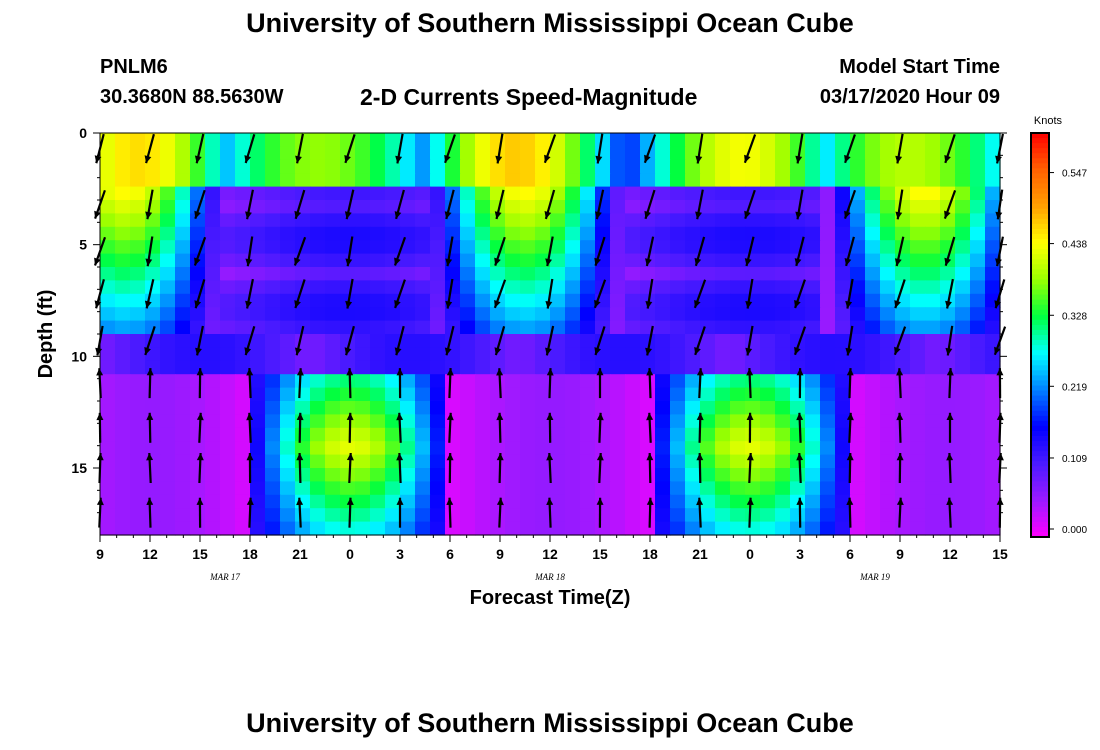 Image resolution: width=1100 pixels, height=750 pixels. What do you see at coordinates (134, 67) in the screenshot?
I see `station-id: PNLM6` at bounding box center [134, 67].